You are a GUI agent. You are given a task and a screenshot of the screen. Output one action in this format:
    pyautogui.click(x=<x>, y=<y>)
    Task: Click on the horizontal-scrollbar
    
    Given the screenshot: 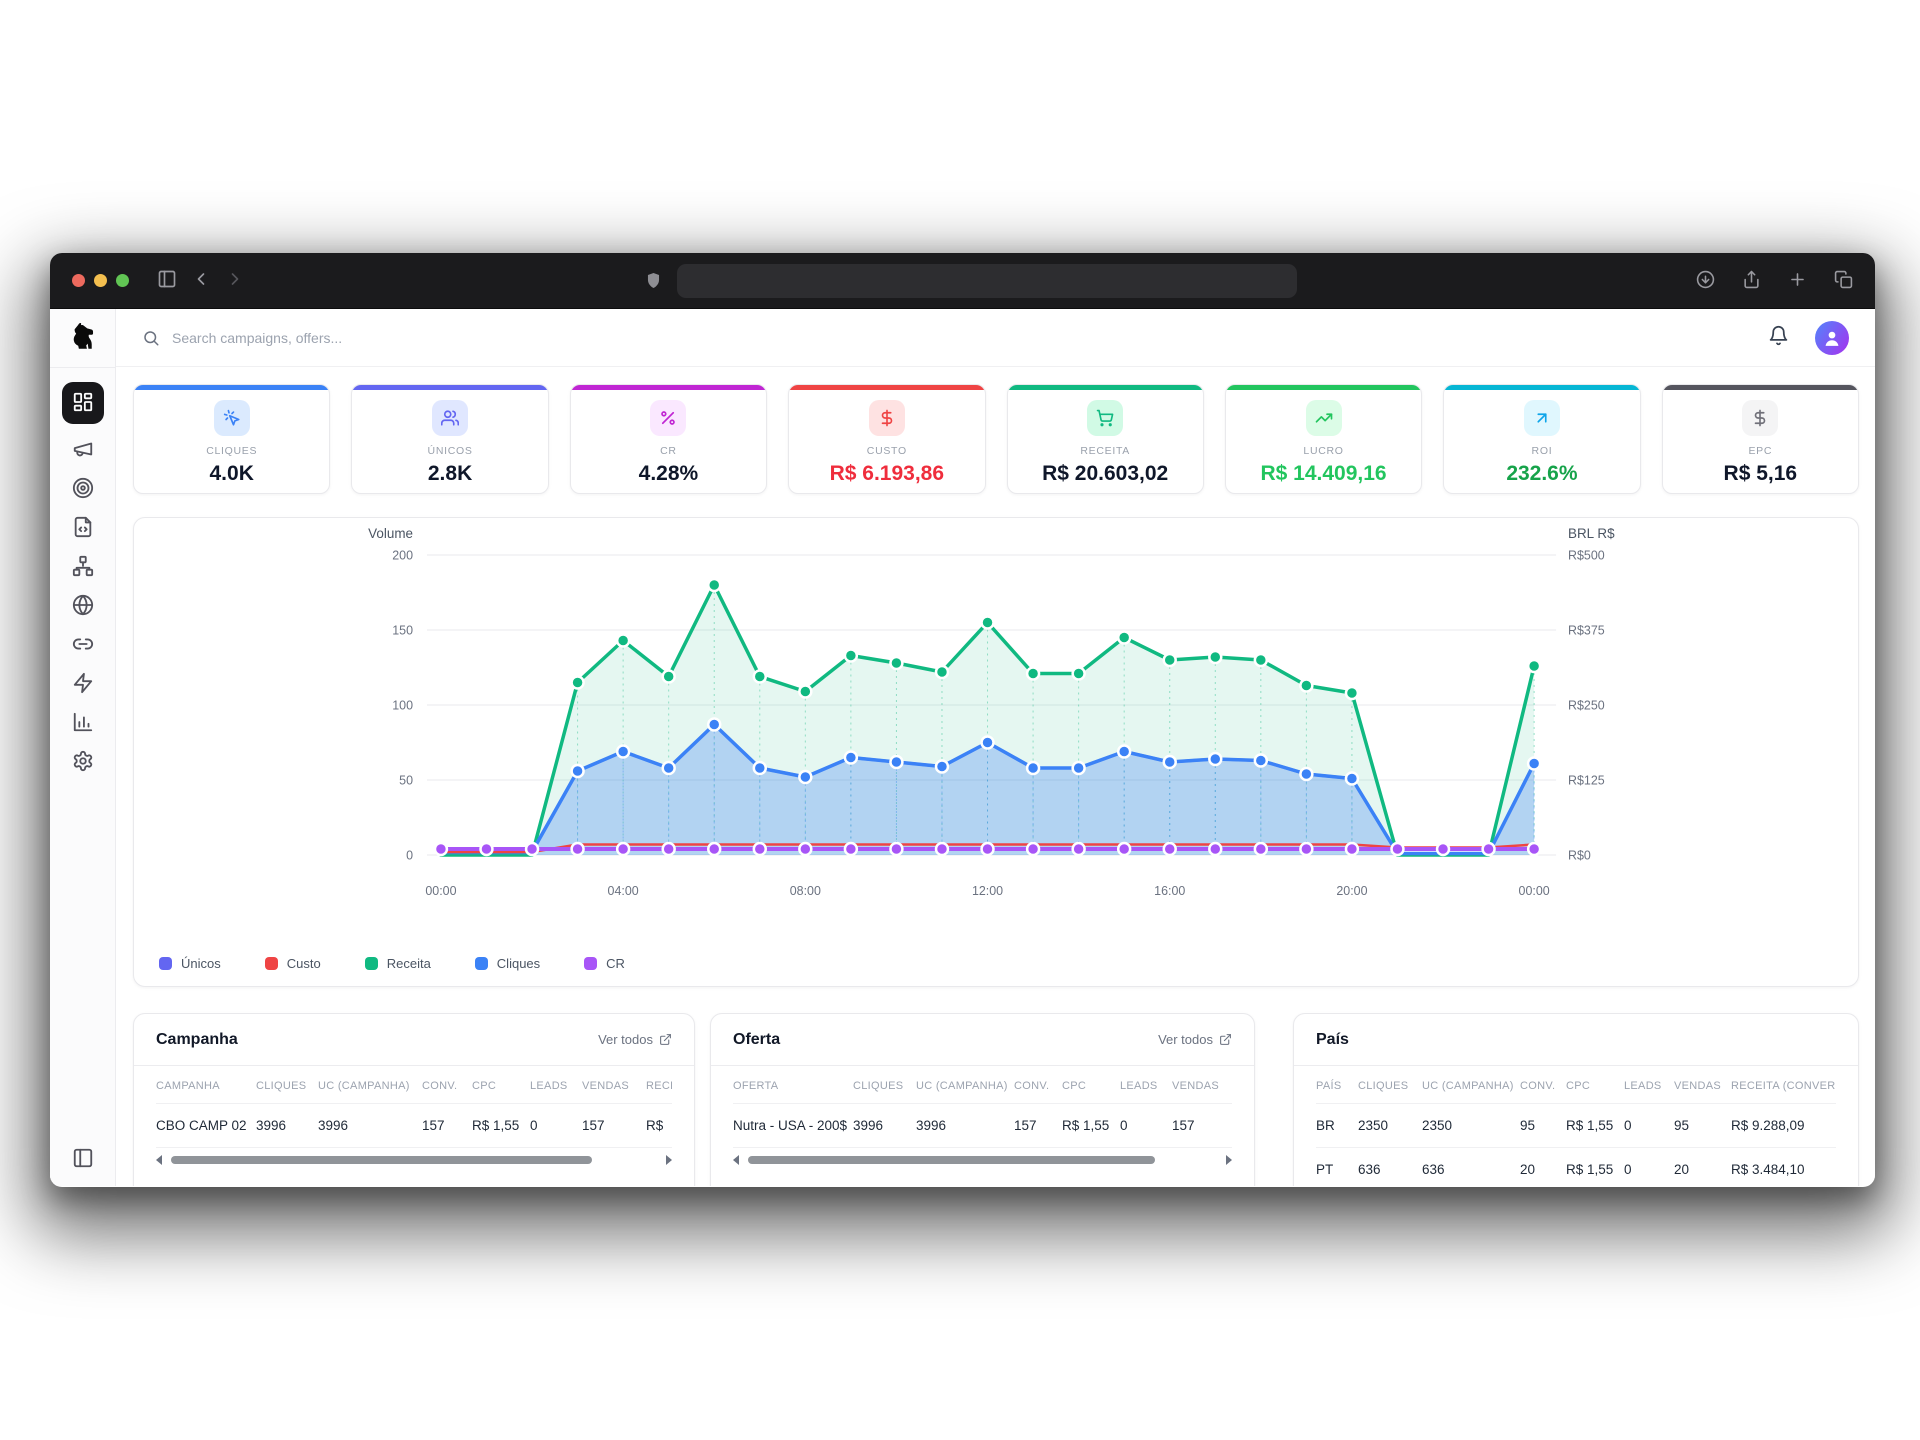 What is the action you would take?
    pyautogui.click(x=982, y=1160)
    